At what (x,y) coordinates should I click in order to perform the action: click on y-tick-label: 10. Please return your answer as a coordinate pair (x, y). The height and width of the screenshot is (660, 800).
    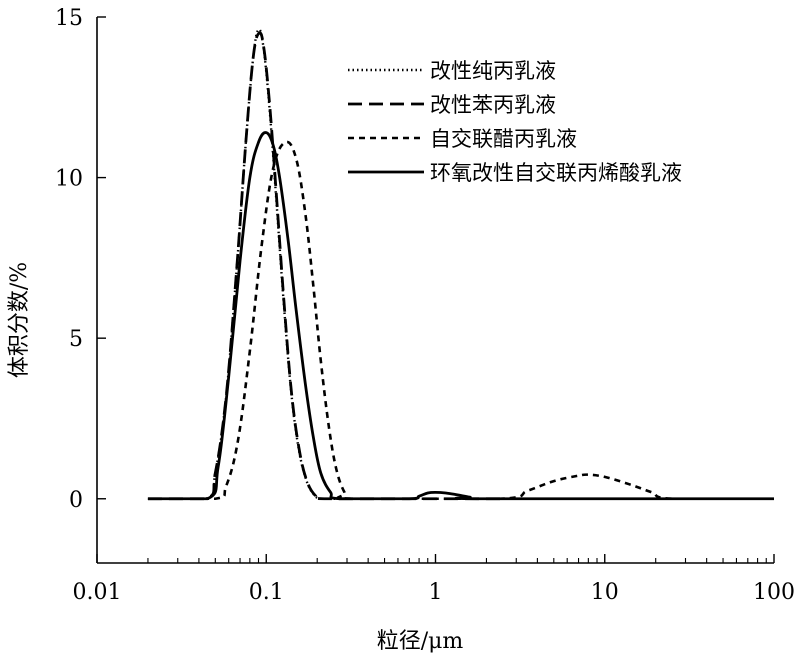
    Looking at the image, I should click on (69, 179).